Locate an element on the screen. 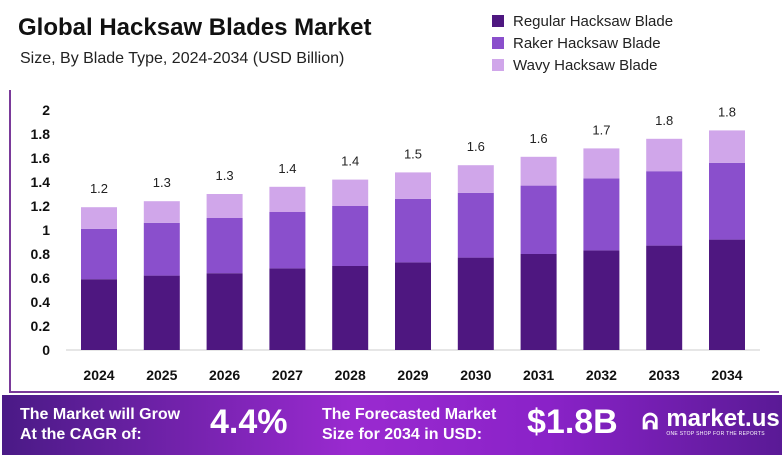  y-tick-label: 0.2 is located at coordinates (41, 326).